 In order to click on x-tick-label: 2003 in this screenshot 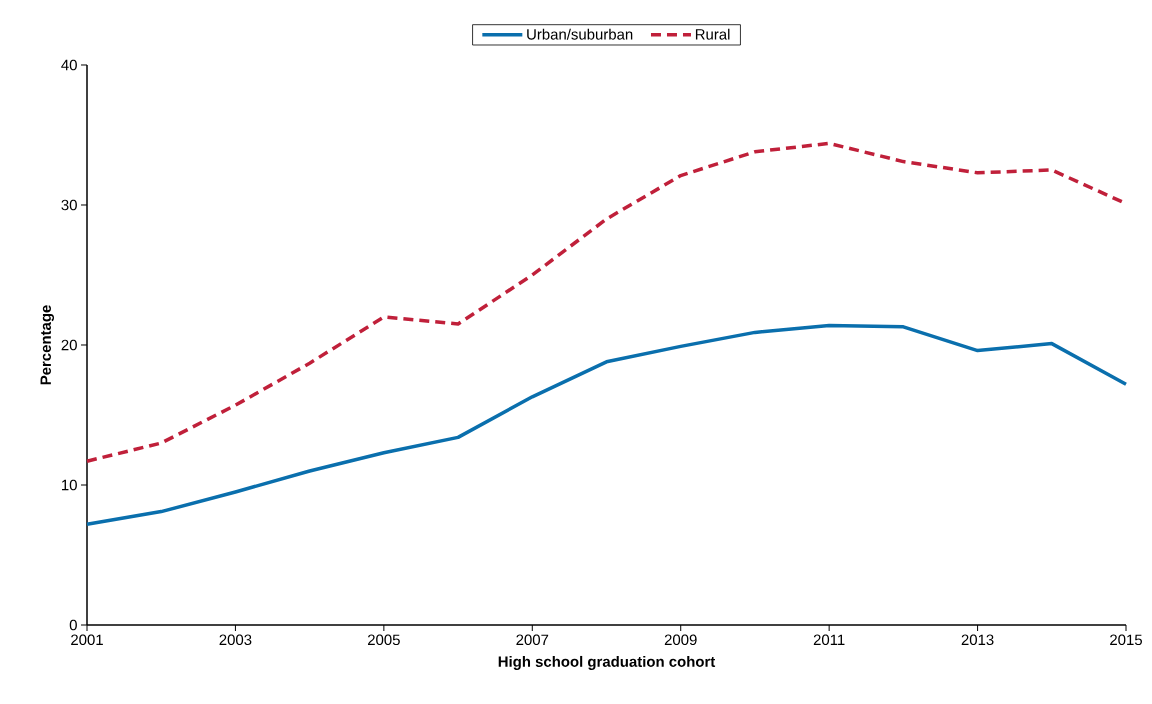, I will do `click(235, 640)`.